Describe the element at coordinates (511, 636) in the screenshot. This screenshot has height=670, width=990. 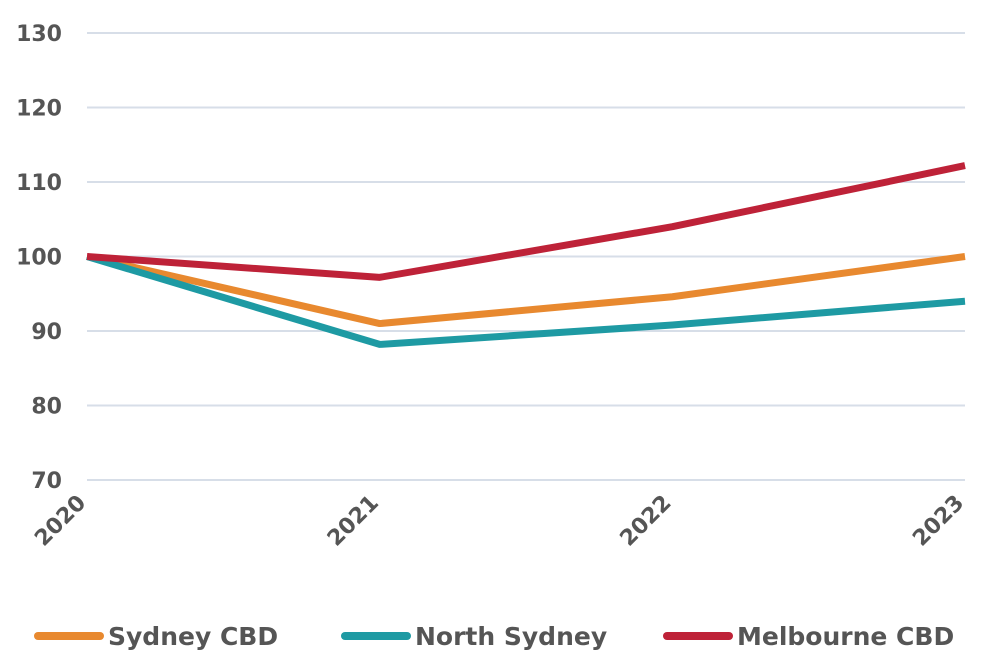
I see `legend-label: North Sydney` at that location.